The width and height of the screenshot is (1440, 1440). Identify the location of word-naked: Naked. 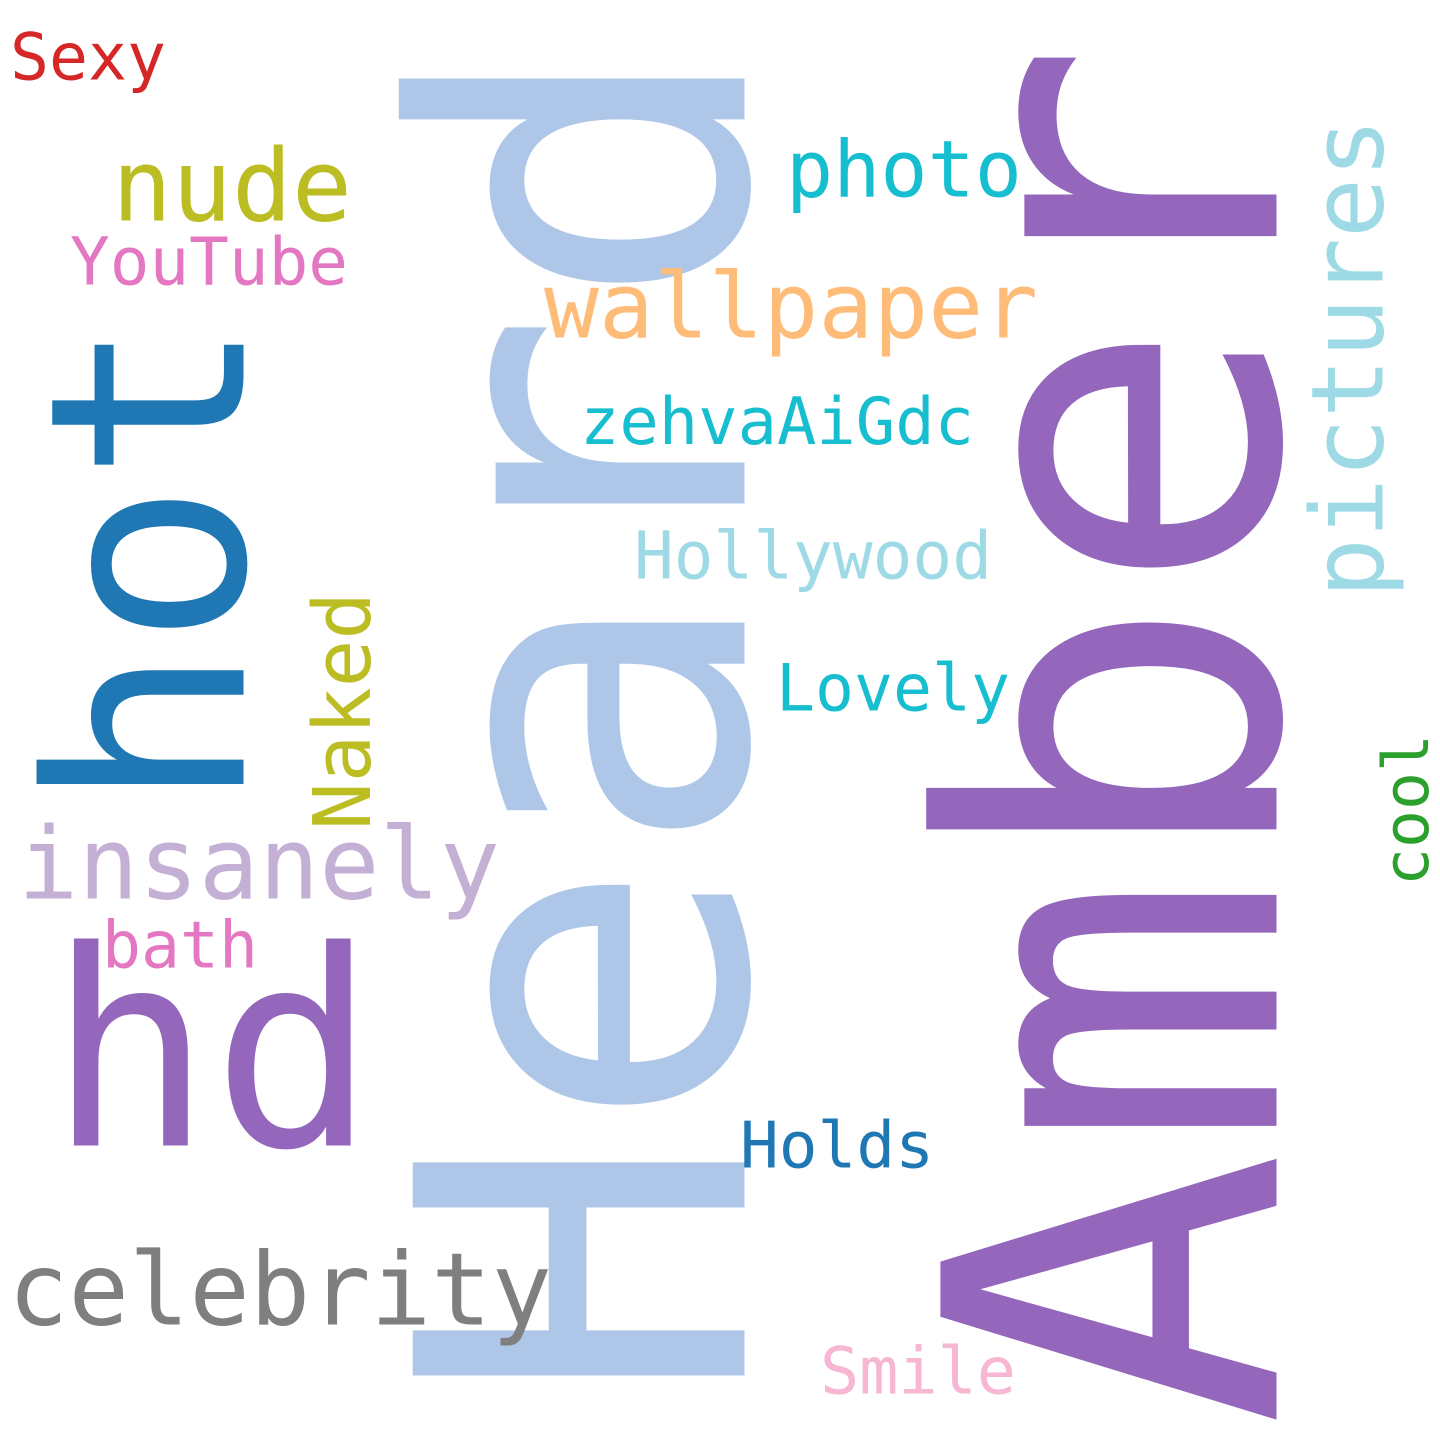
(343, 711).